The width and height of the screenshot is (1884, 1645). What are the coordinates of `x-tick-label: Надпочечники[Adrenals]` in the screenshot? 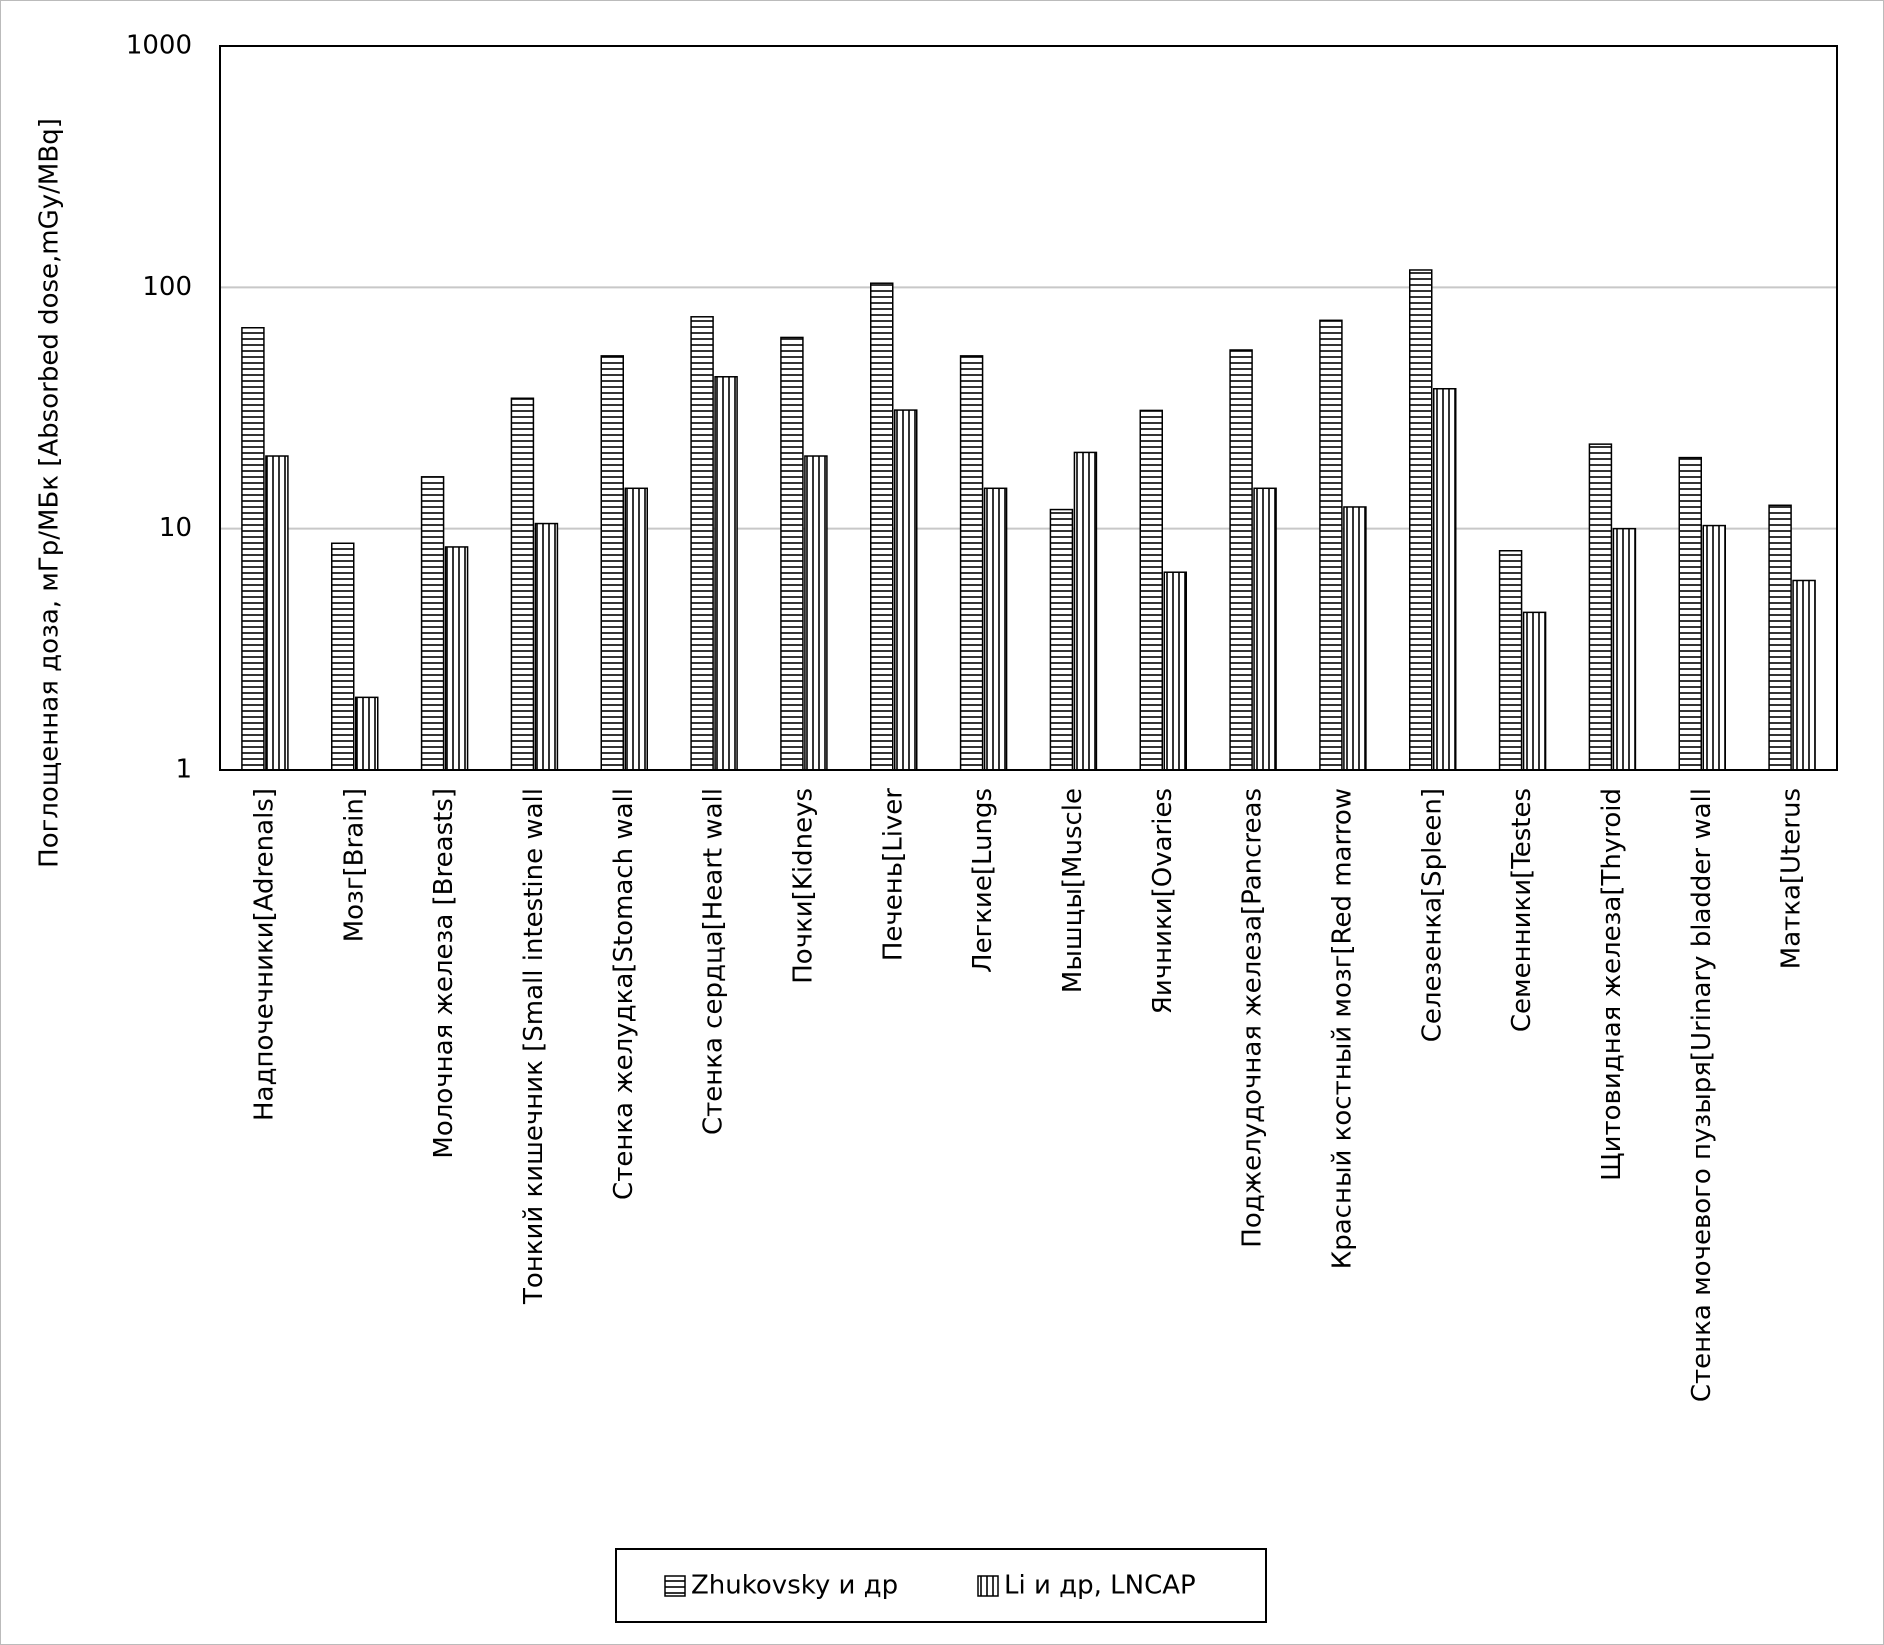 It's located at (264, 954).